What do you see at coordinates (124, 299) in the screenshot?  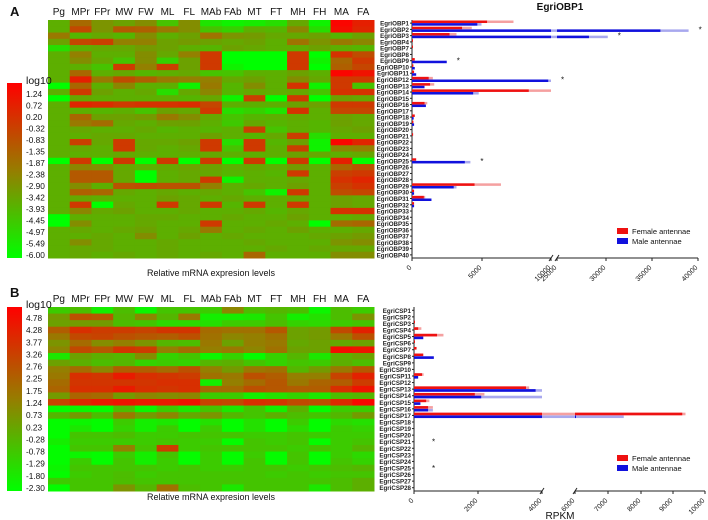 I see `tissue-label: MW` at bounding box center [124, 299].